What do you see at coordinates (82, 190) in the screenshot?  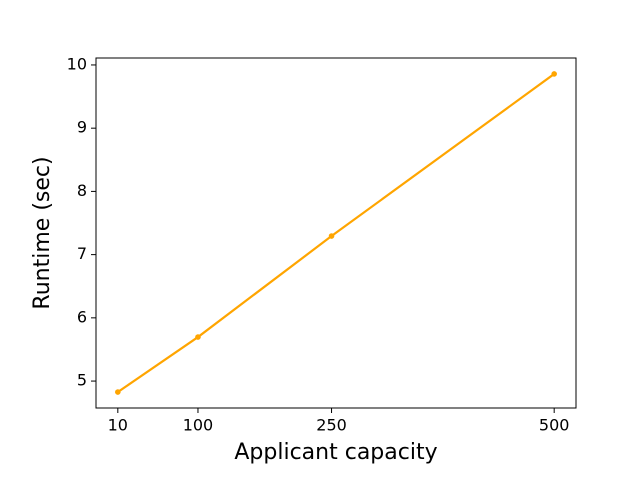 I see `y-tick-label: 8` at bounding box center [82, 190].